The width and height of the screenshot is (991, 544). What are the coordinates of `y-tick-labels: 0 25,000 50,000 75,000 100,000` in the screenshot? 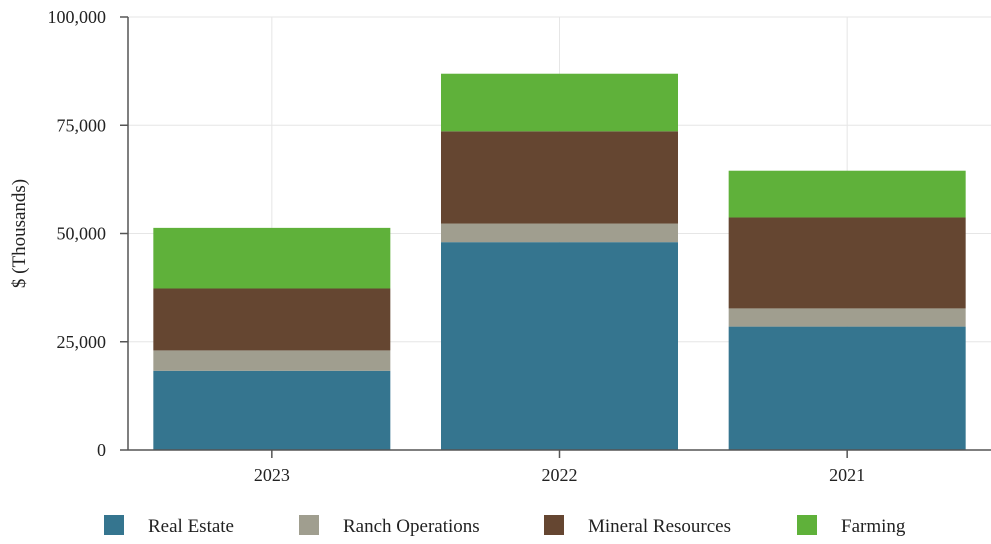 It's located at (88, 233).